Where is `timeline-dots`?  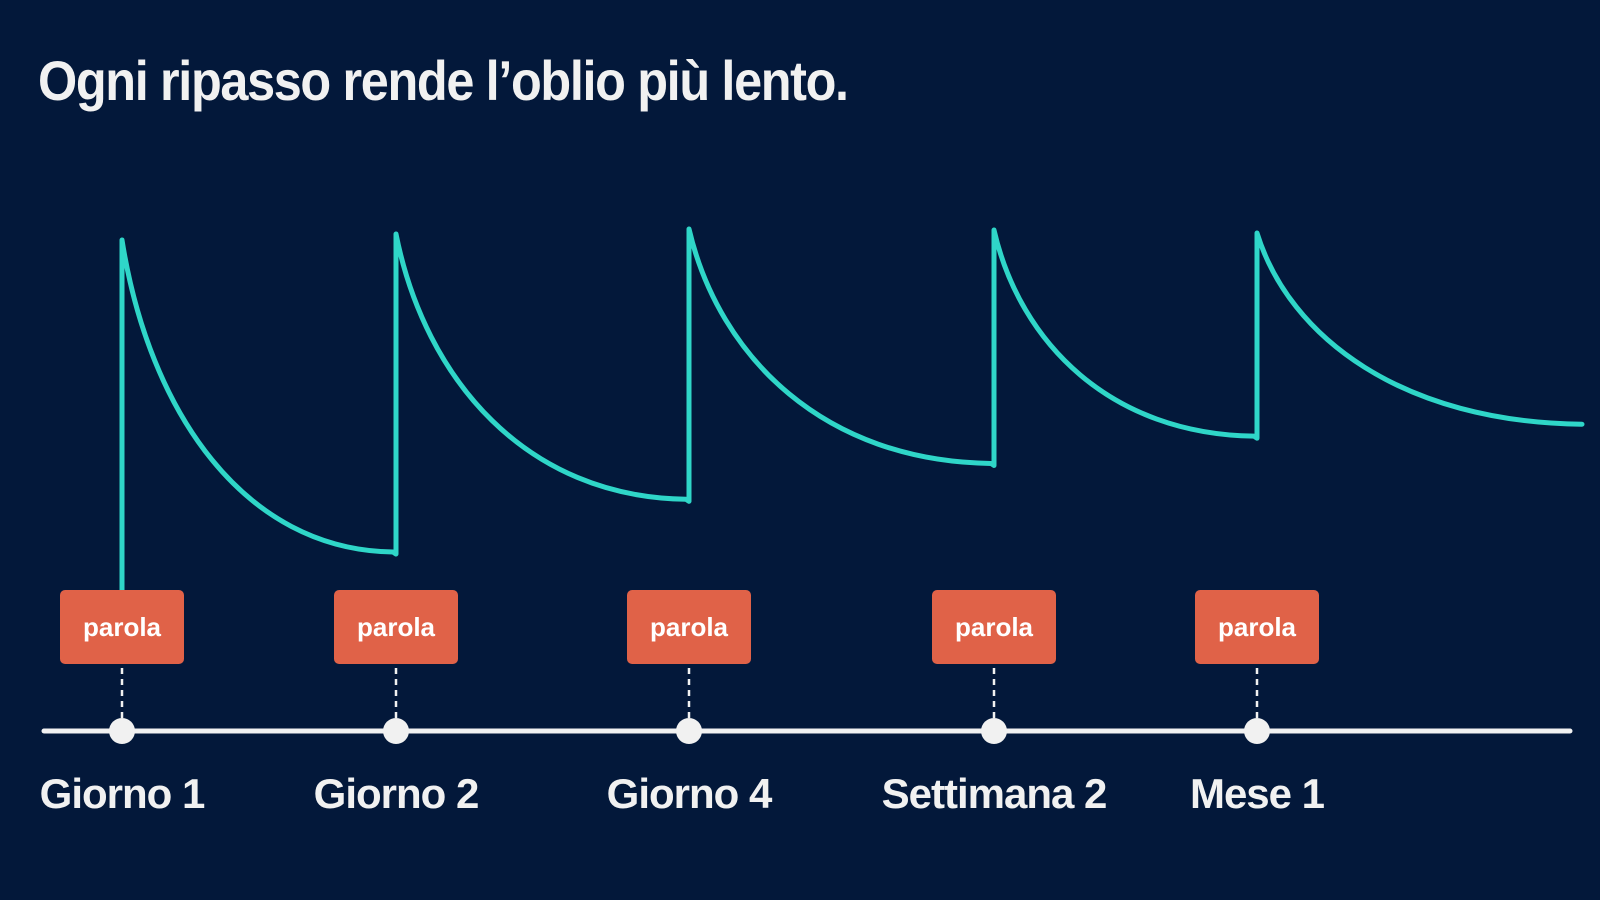
timeline-dots is located at coordinates (689, 731).